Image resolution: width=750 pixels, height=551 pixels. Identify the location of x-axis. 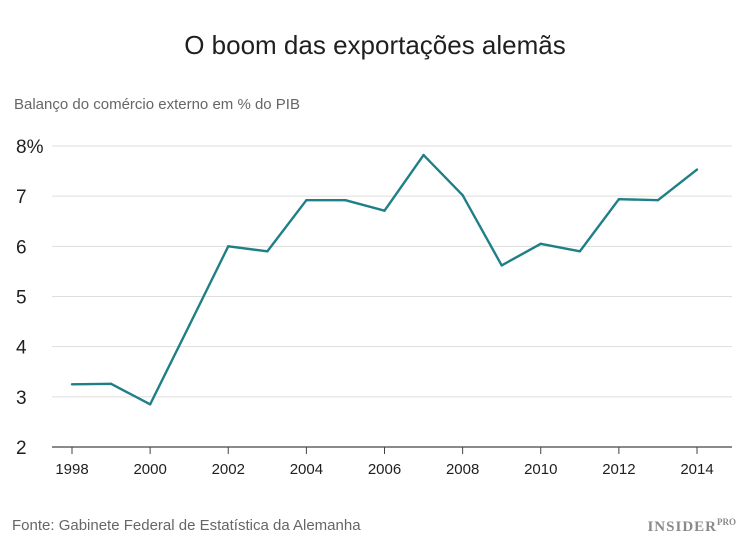
(392, 450).